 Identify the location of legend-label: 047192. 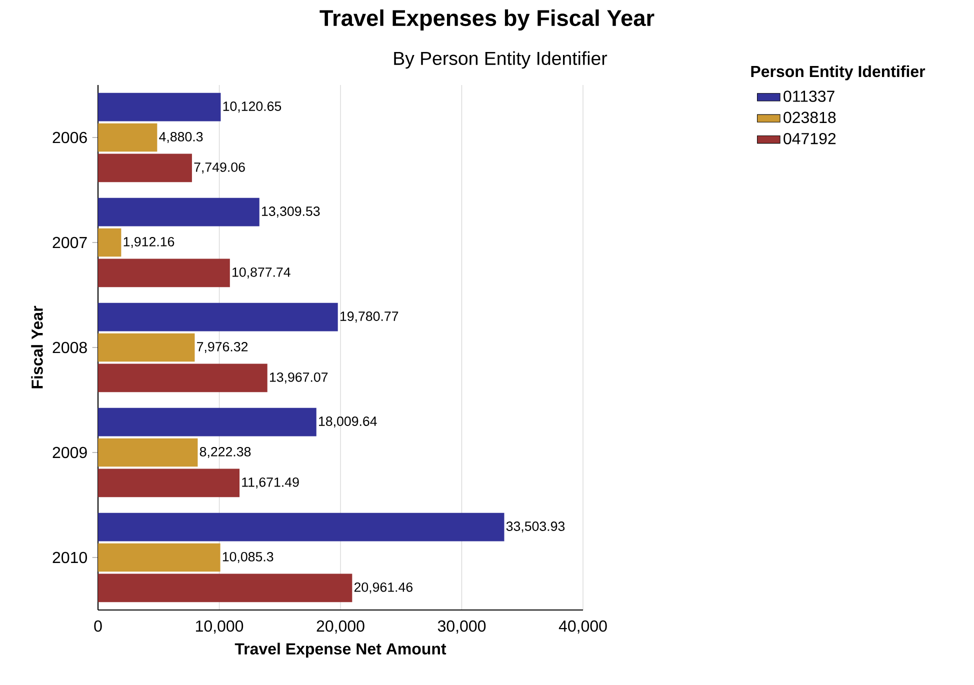
(810, 138).